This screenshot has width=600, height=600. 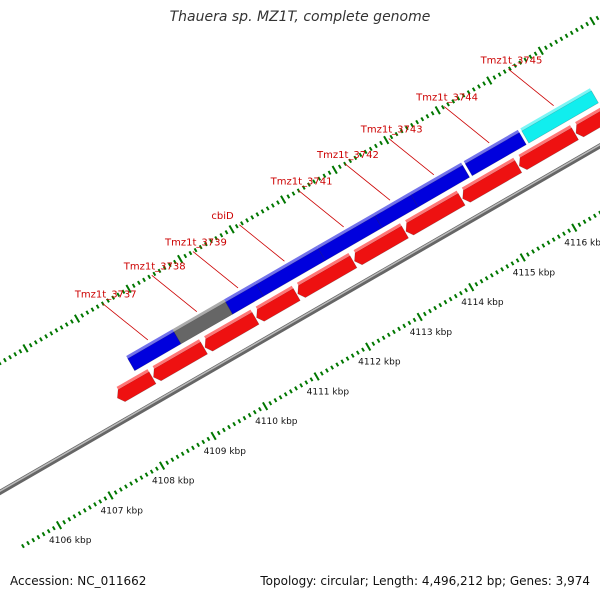 What do you see at coordinates (328, 392) in the screenshot?
I see `kbp-label: 4111 kbp` at bounding box center [328, 392].